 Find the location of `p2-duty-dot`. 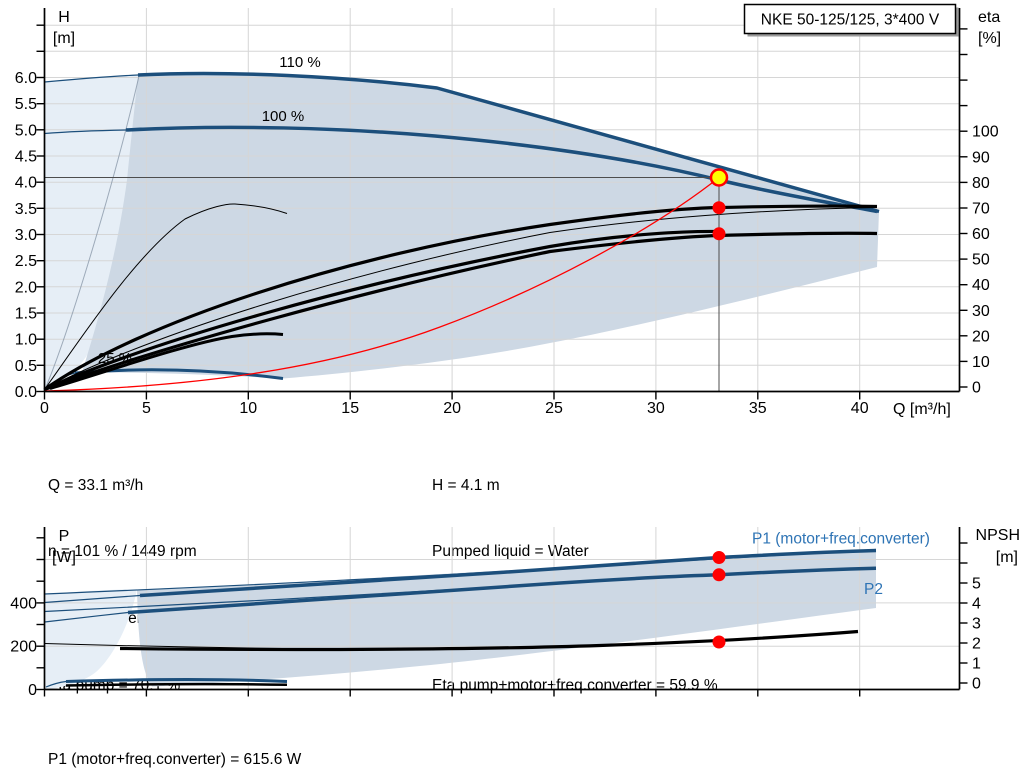

p2-duty-dot is located at coordinates (719, 575).